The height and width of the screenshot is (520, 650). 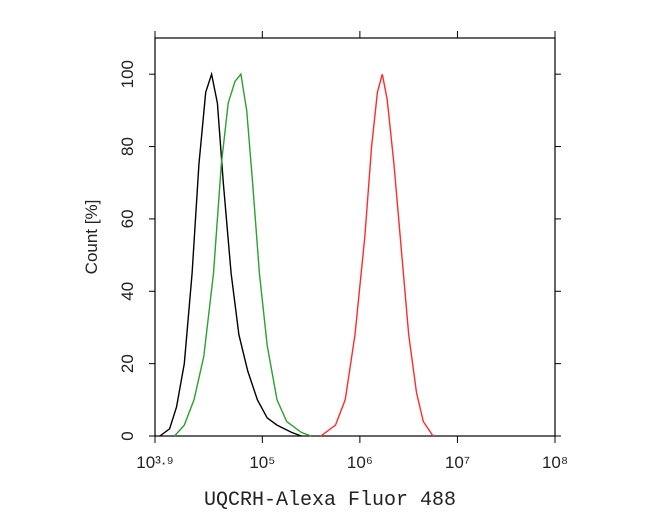 What do you see at coordinates (91, 237) in the screenshot?
I see `y-axis-label: Count [%]` at bounding box center [91, 237].